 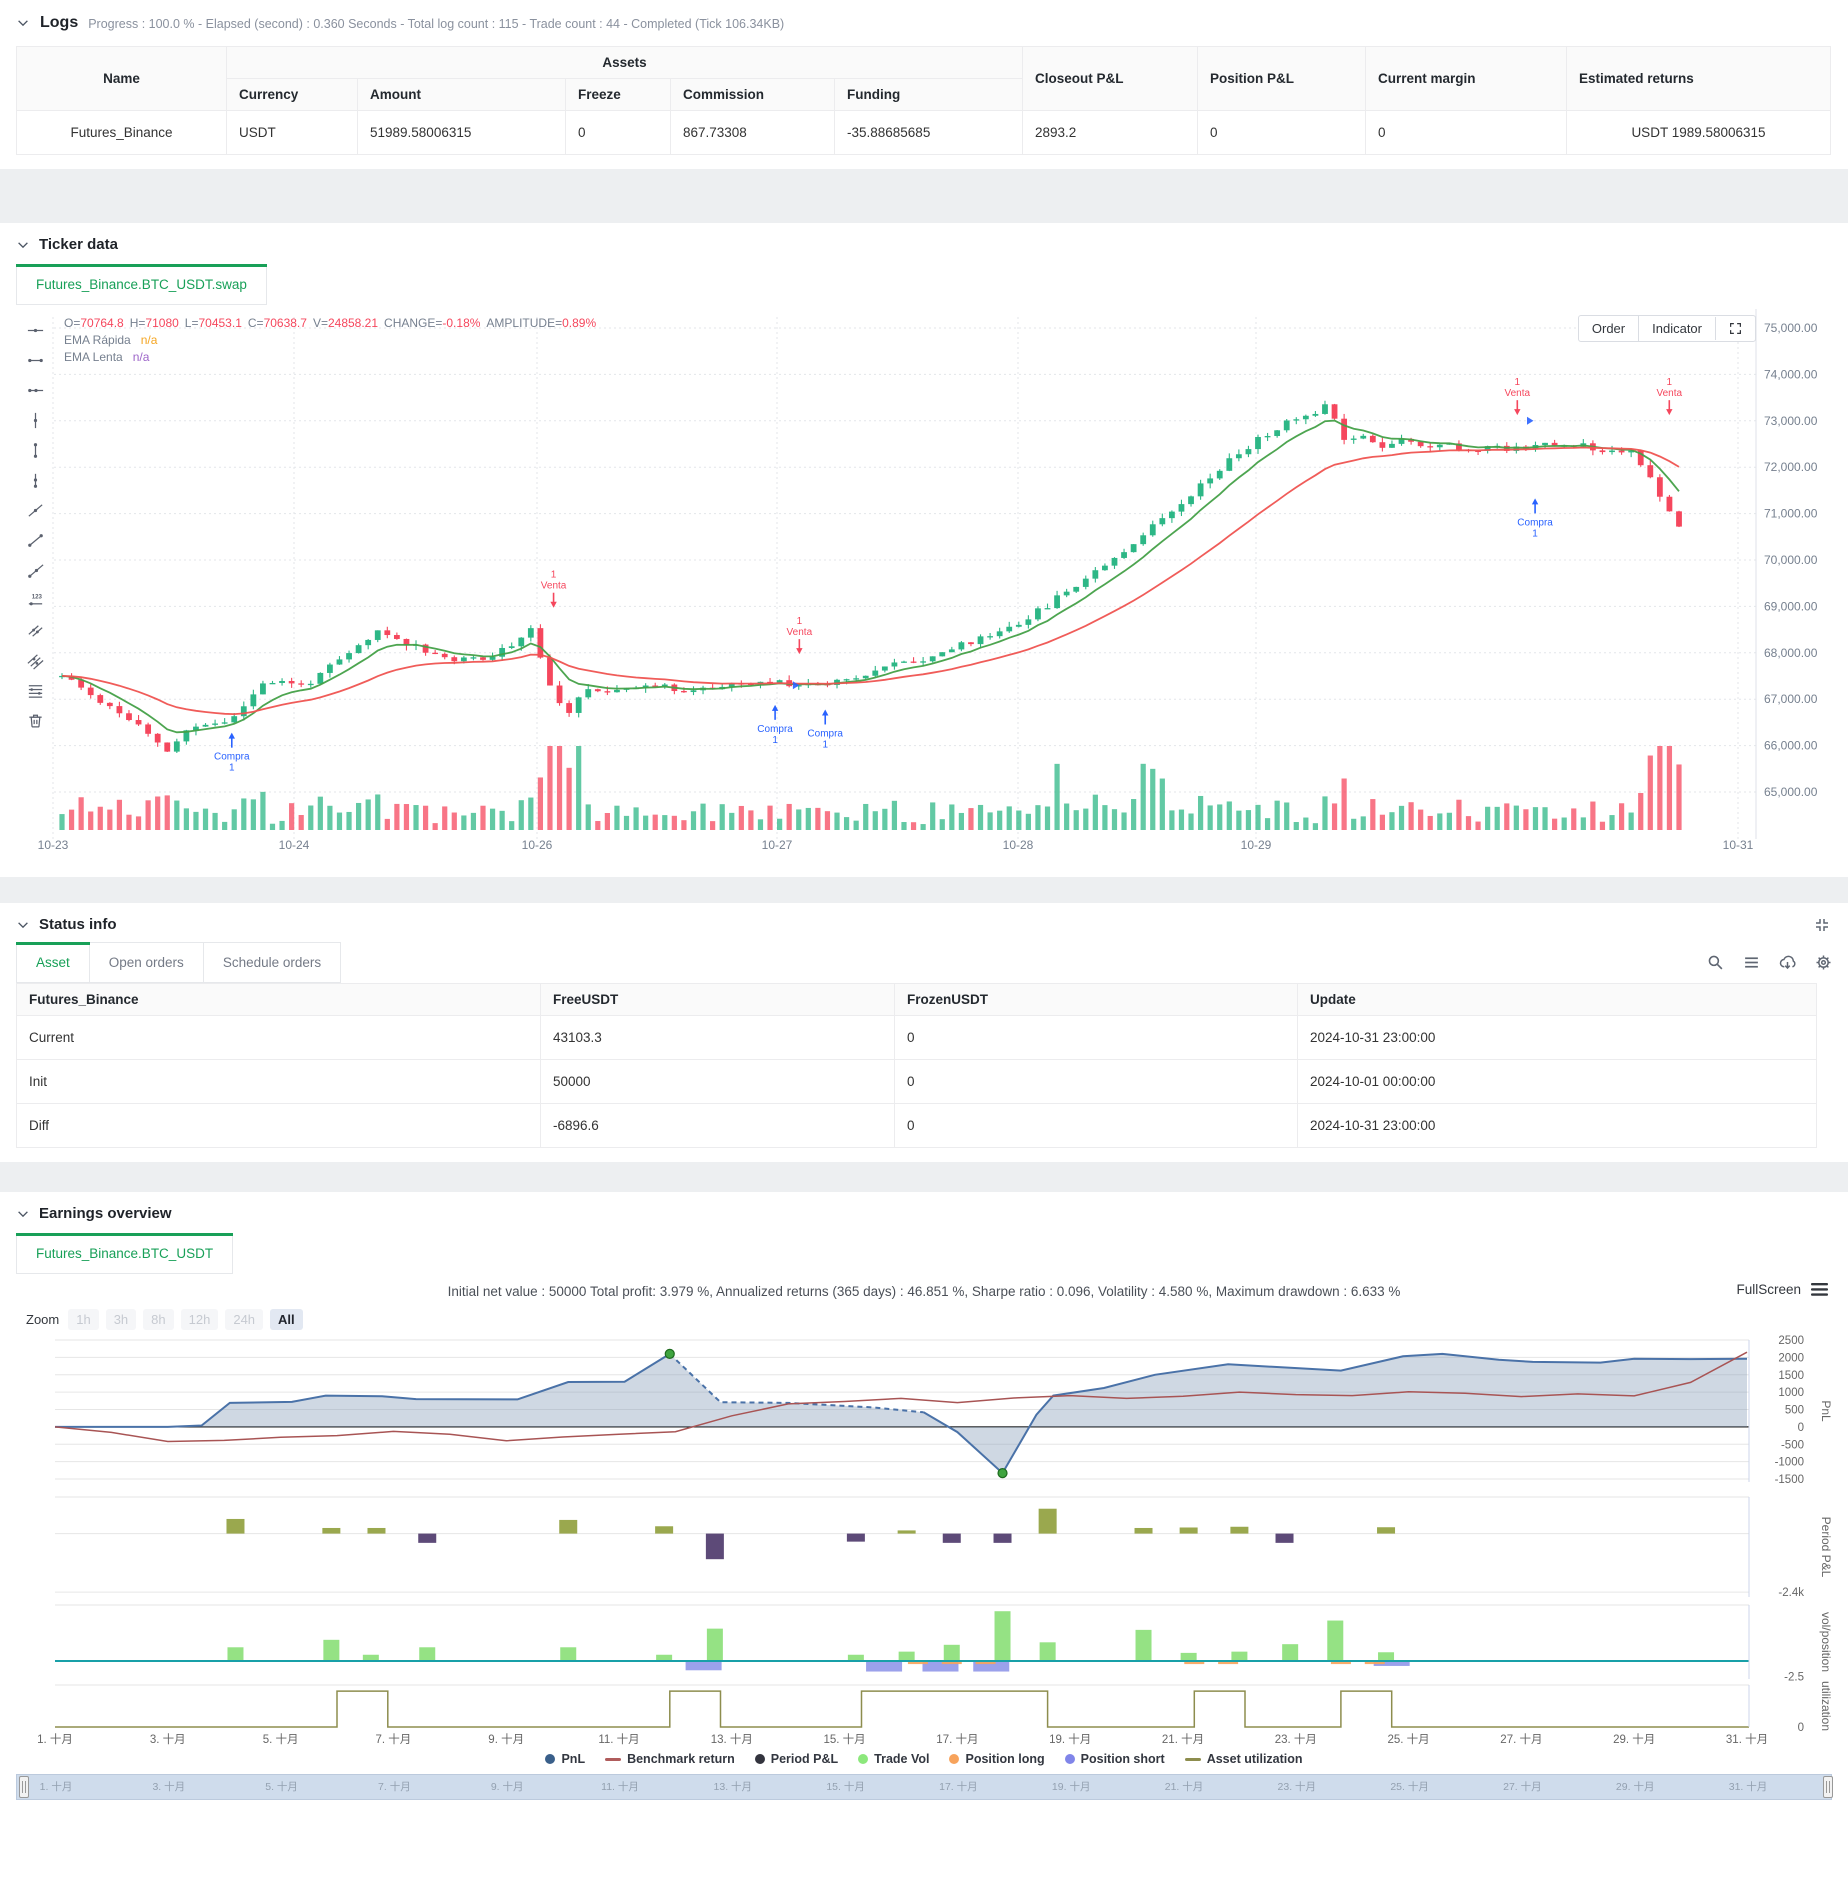 I want to click on trend-segment-tool-icon, so click(x=35, y=540).